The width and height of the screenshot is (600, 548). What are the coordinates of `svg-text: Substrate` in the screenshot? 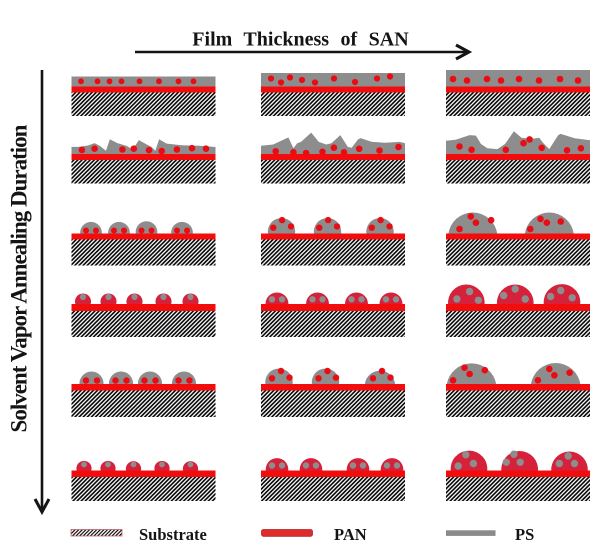 It's located at (173, 534).